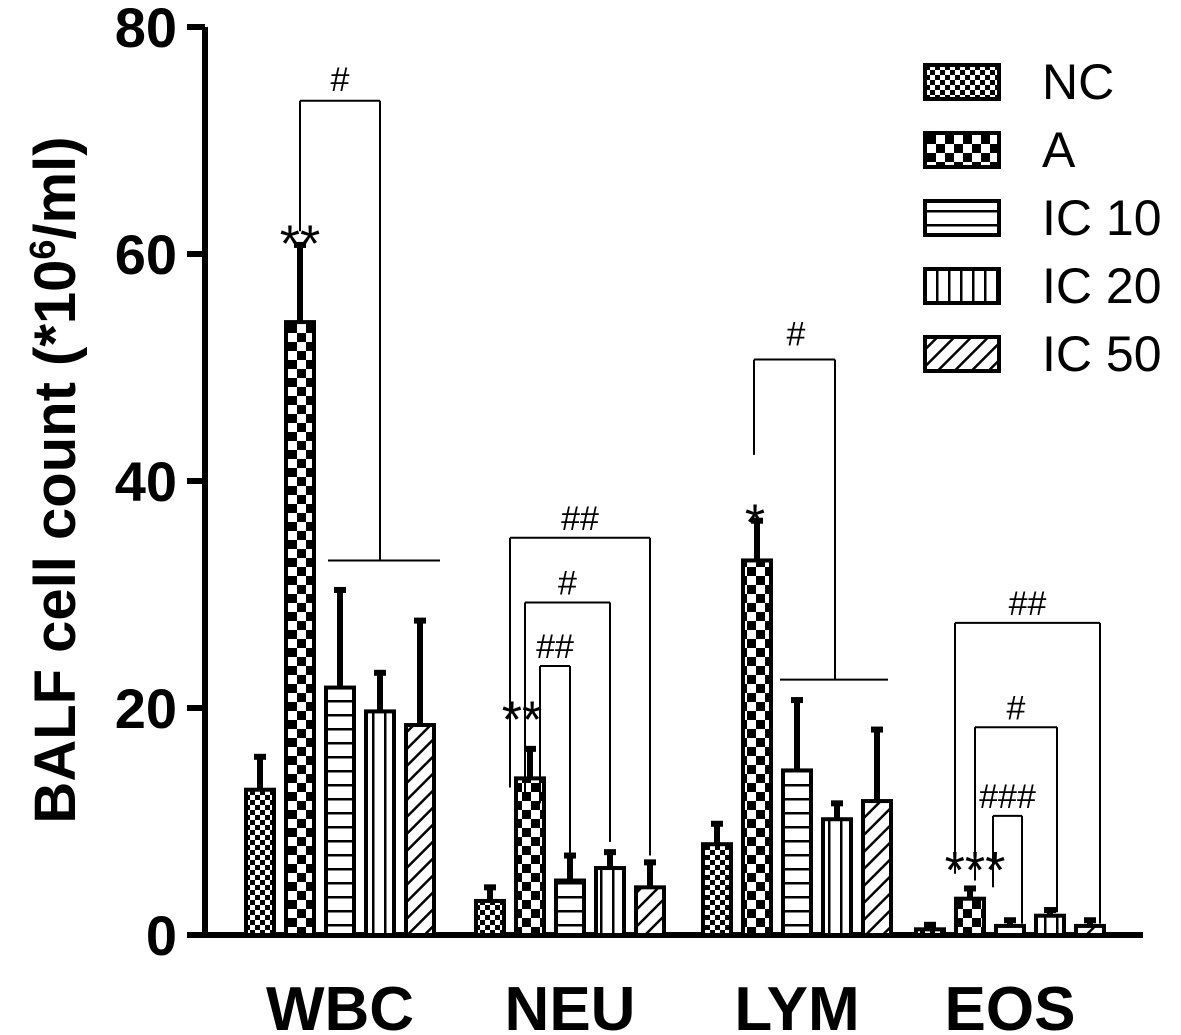 This screenshot has height=1035, width=1181. What do you see at coordinates (55, 187) in the screenshot?
I see `y-axis-title-tail: /ml)` at bounding box center [55, 187].